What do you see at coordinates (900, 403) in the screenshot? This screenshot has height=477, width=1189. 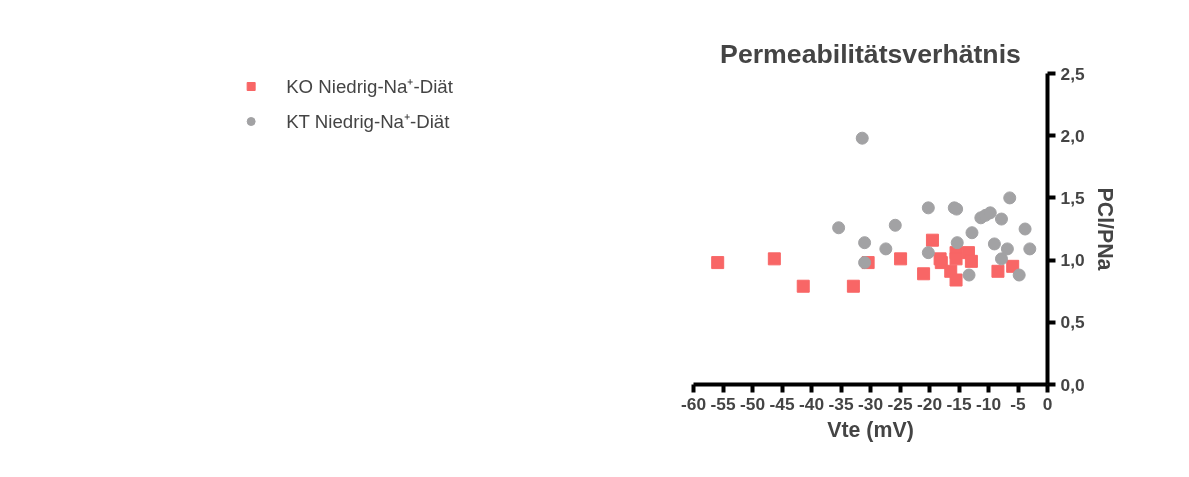 I see `x-tick-label: -25` at bounding box center [900, 403].